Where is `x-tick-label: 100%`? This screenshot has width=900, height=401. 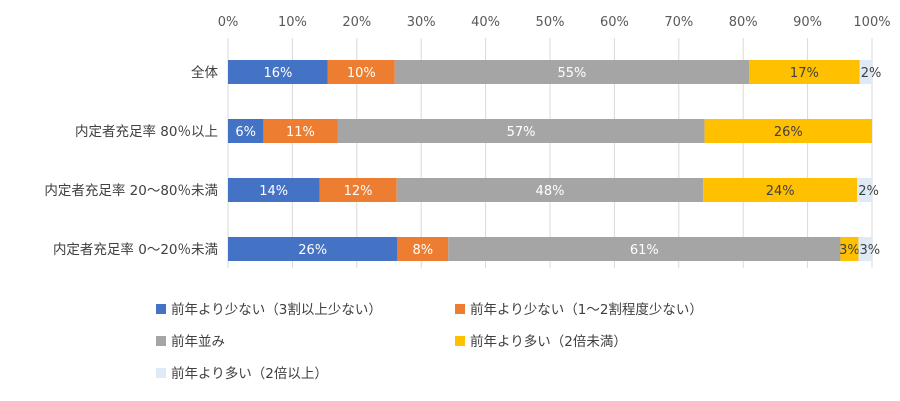 x-tick-label: 100% is located at coordinates (871, 22).